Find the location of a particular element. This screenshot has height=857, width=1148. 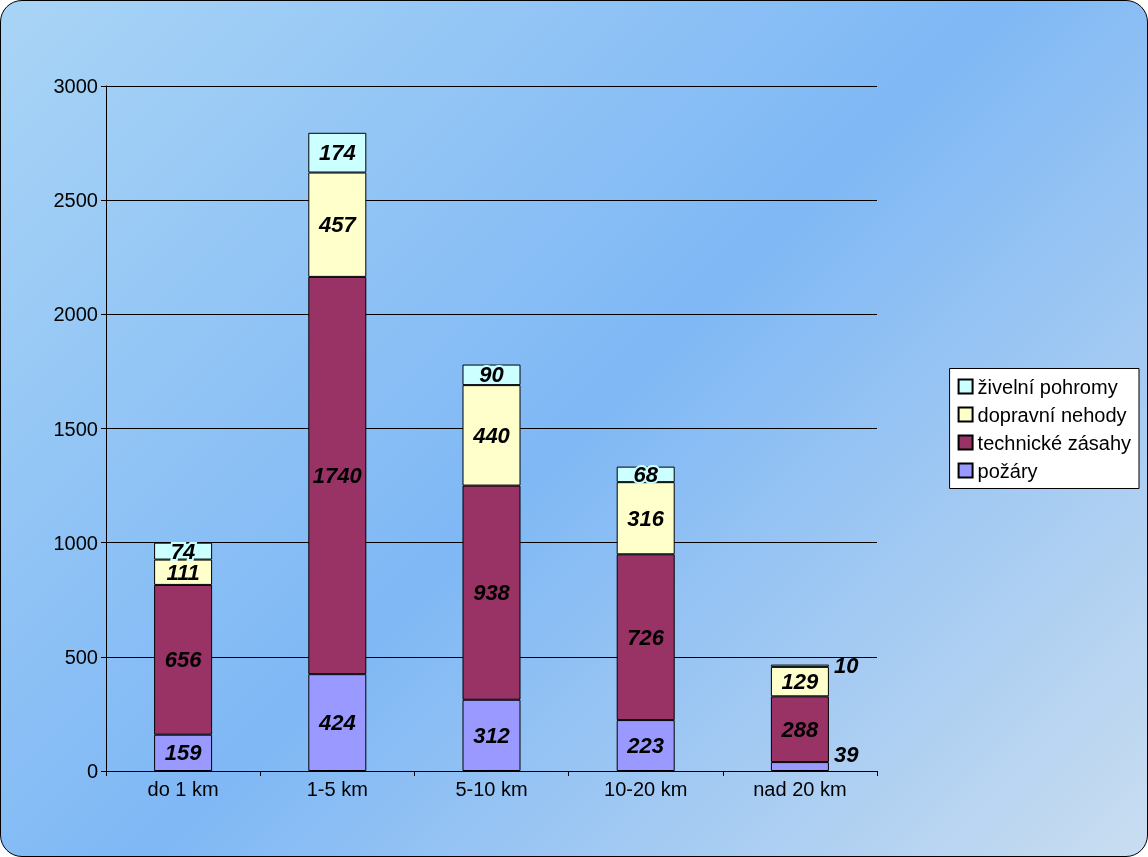

data-label: 424 is located at coordinates (336, 723).